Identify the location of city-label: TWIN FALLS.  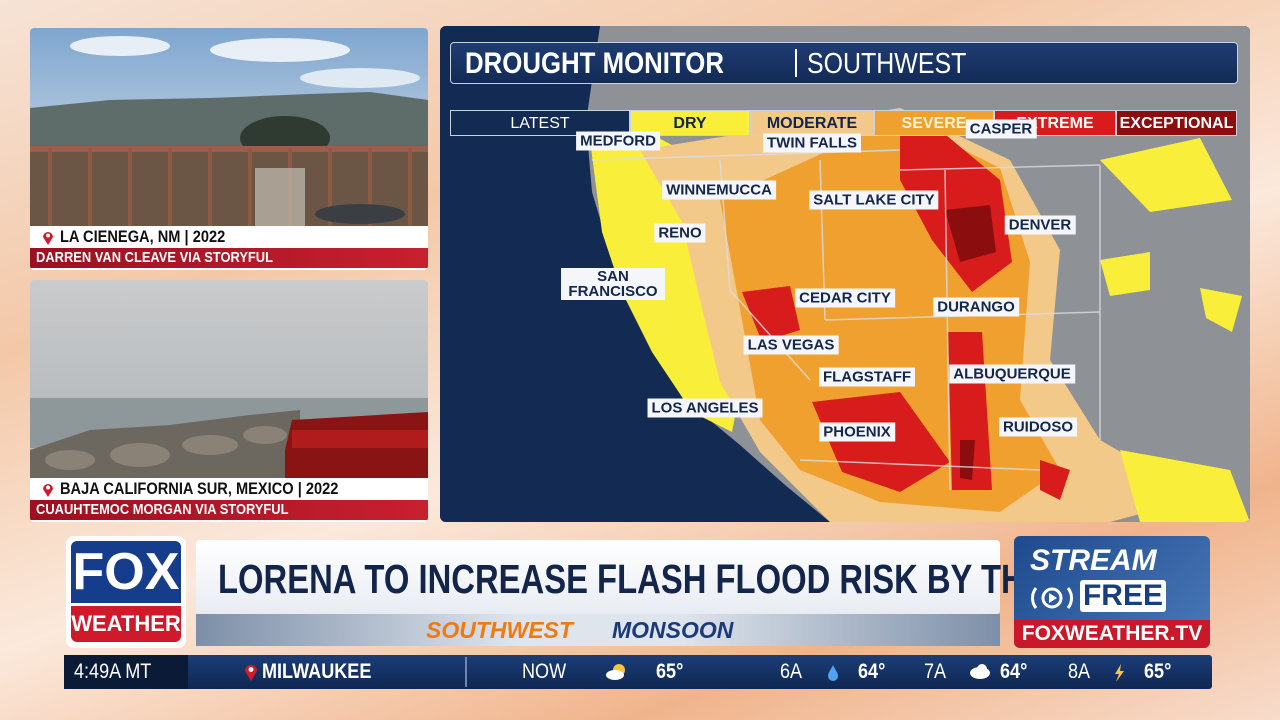
(812, 143).